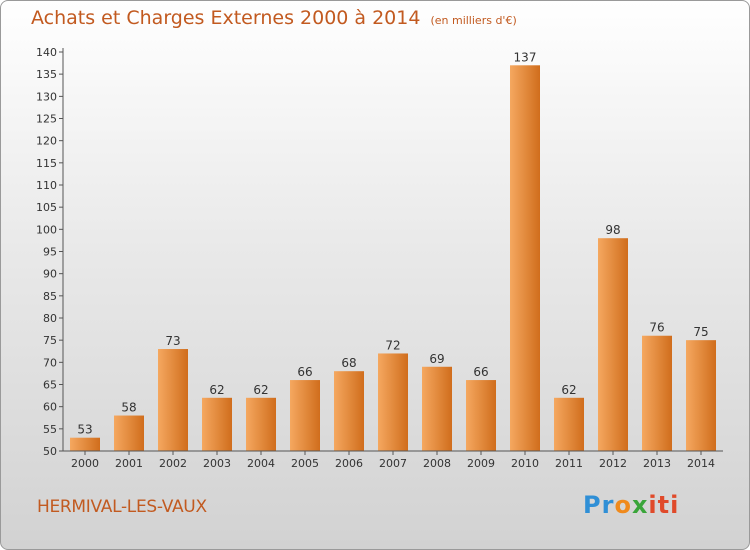 This screenshot has height=550, width=750. Describe the element at coordinates (85, 463) in the screenshot. I see `x-tick-label: 2000` at that location.